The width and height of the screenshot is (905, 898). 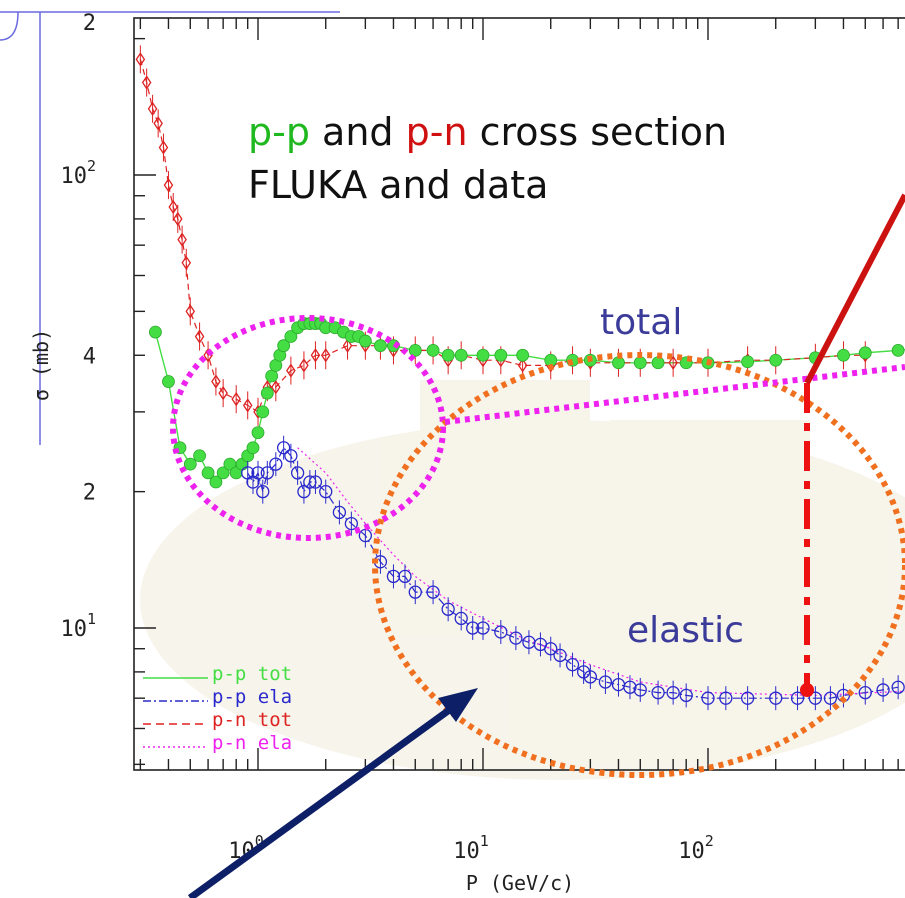 What do you see at coordinates (685, 630) in the screenshot?
I see `annotation-elastic: elastic` at bounding box center [685, 630].